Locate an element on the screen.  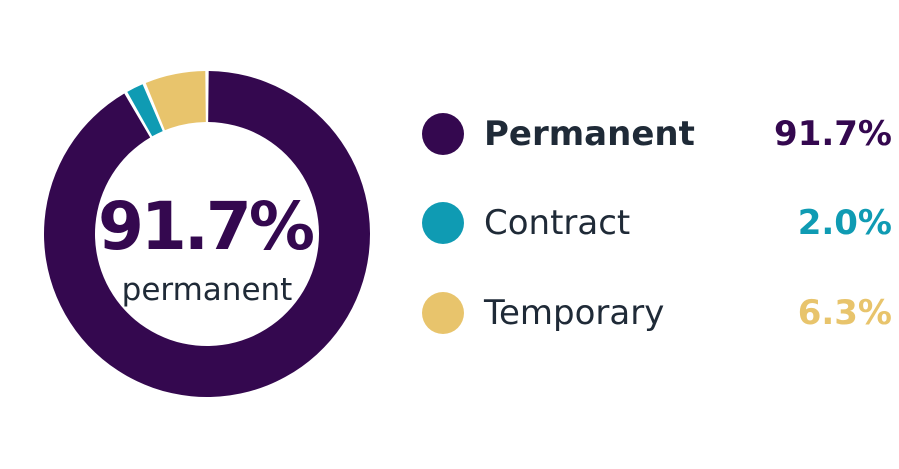
legend-item-temporary: Temporary 6.3% is located at coordinates (657, 313).